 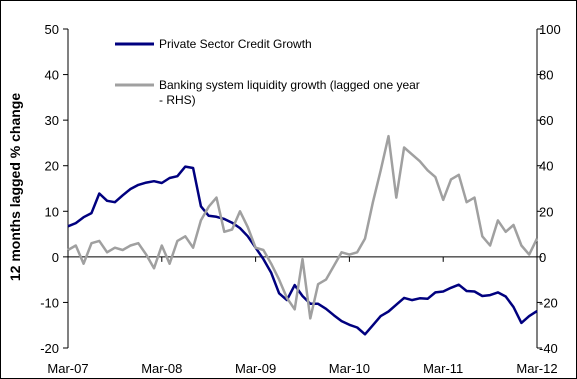 What do you see at coordinates (546, 211) in the screenshot?
I see `right-tick-label: 20` at bounding box center [546, 211].